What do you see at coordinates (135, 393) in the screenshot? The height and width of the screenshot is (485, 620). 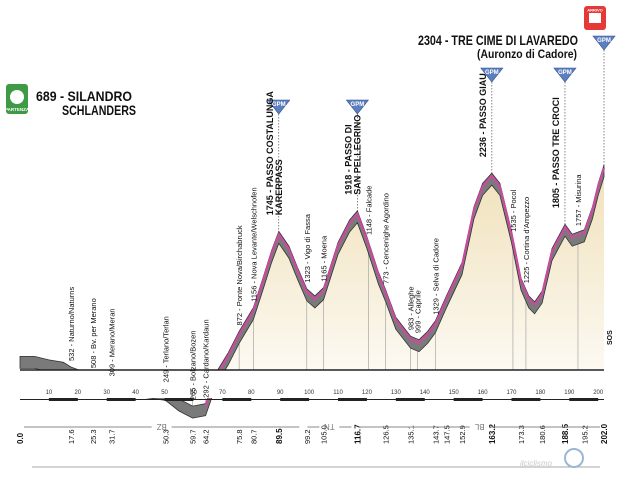 I see `scale-mark-label: 40` at bounding box center [135, 393].